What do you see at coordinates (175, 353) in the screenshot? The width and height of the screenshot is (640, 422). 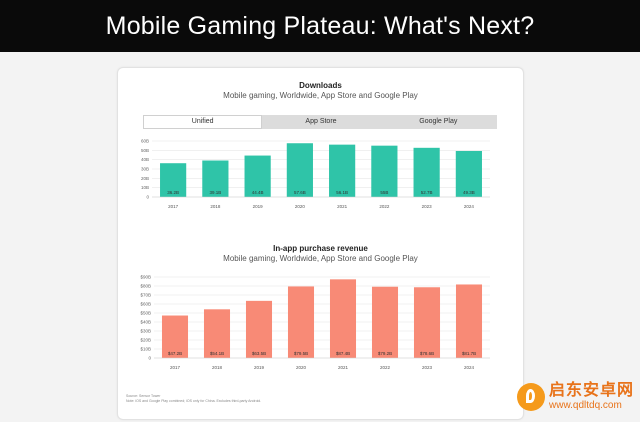 I see `data-label: $47.2B` at bounding box center [175, 353].